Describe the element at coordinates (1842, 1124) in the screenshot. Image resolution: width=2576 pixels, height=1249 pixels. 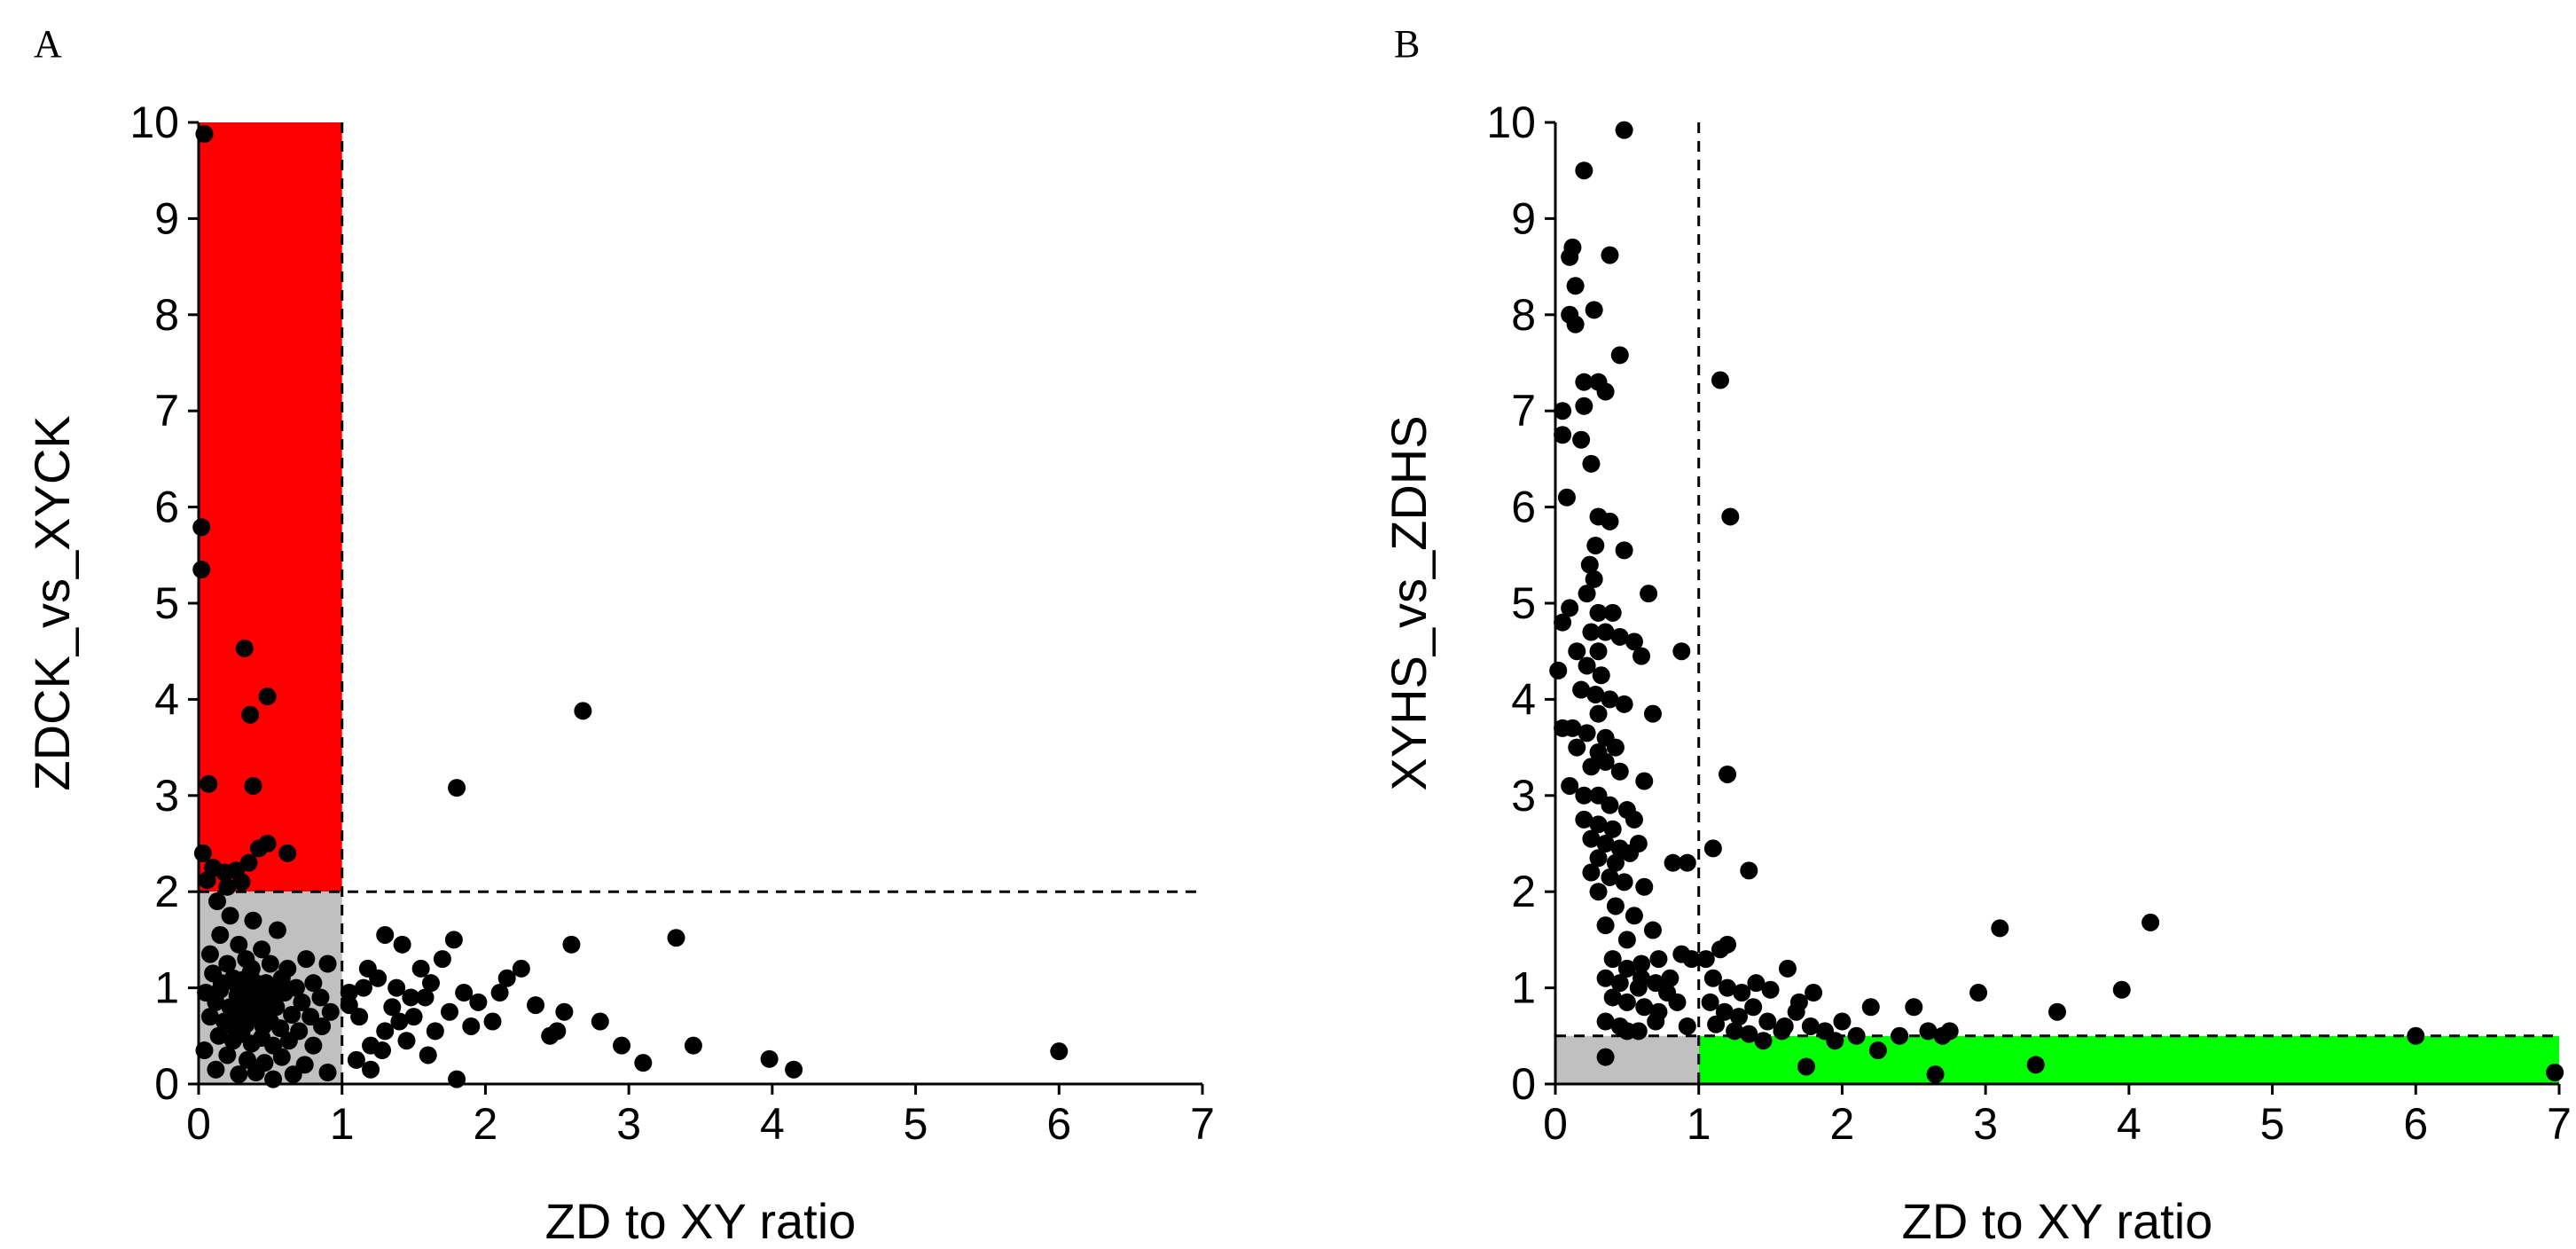
I see `panel-b-x-tick-label: 2` at that location.